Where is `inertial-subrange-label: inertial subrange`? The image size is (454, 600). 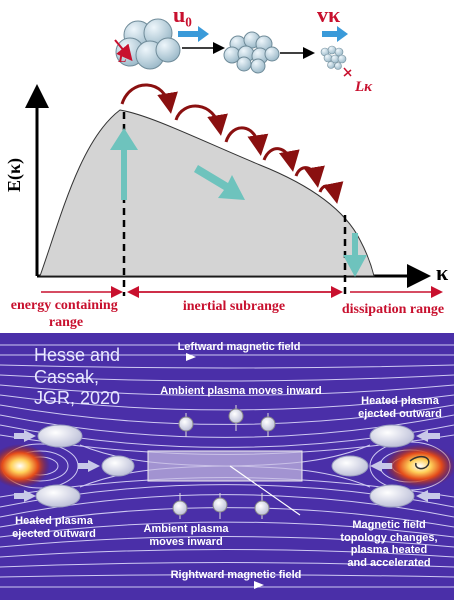 inertial-subrange-label: inertial subrange is located at coordinates (234, 306).